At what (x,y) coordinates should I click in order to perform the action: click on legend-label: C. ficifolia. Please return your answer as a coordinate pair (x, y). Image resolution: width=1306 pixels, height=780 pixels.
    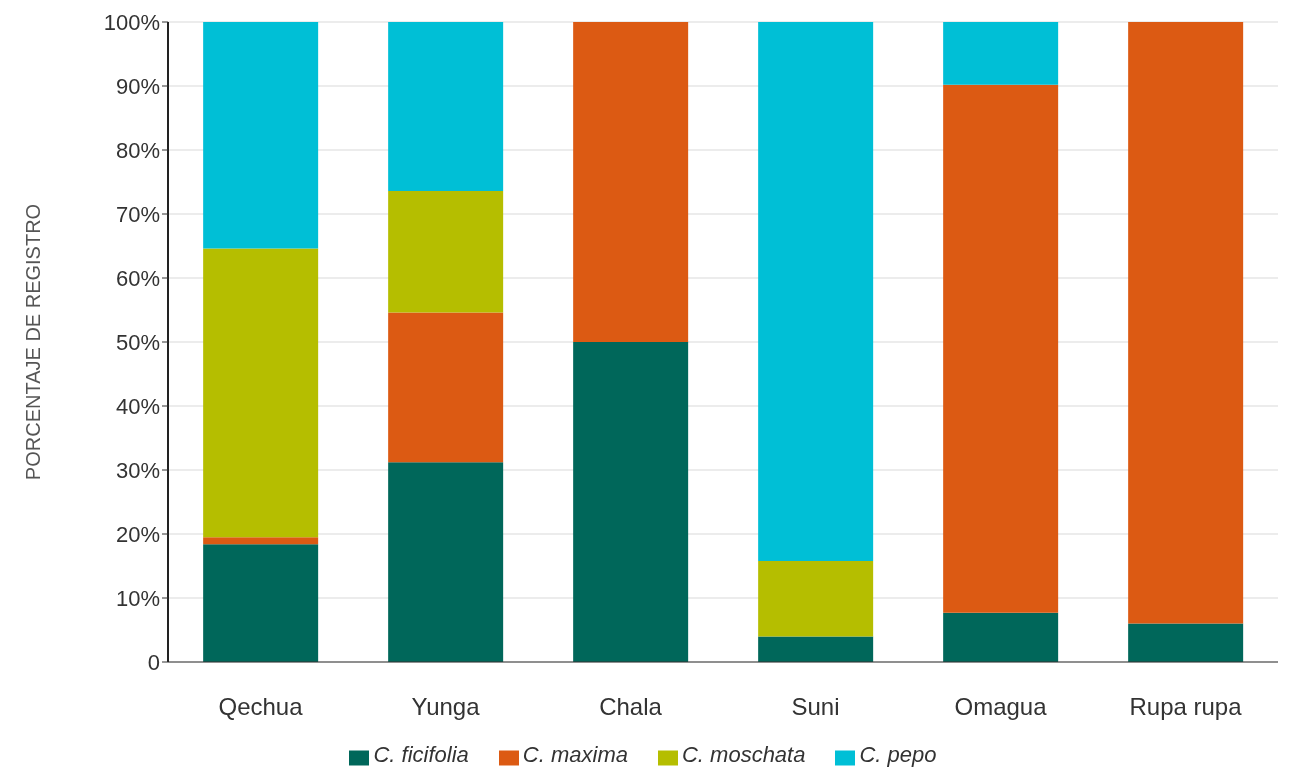
    Looking at the image, I should click on (421, 754).